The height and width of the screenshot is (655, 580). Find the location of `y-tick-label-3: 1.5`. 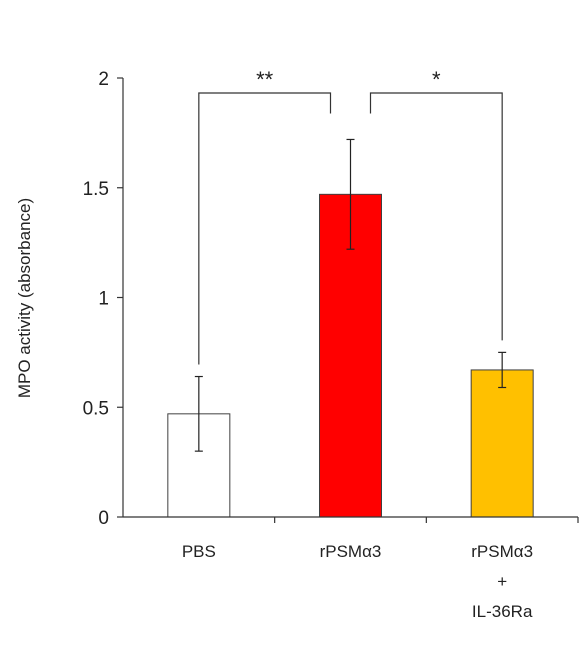

y-tick-label-3: 1.5 is located at coordinates (96, 189).